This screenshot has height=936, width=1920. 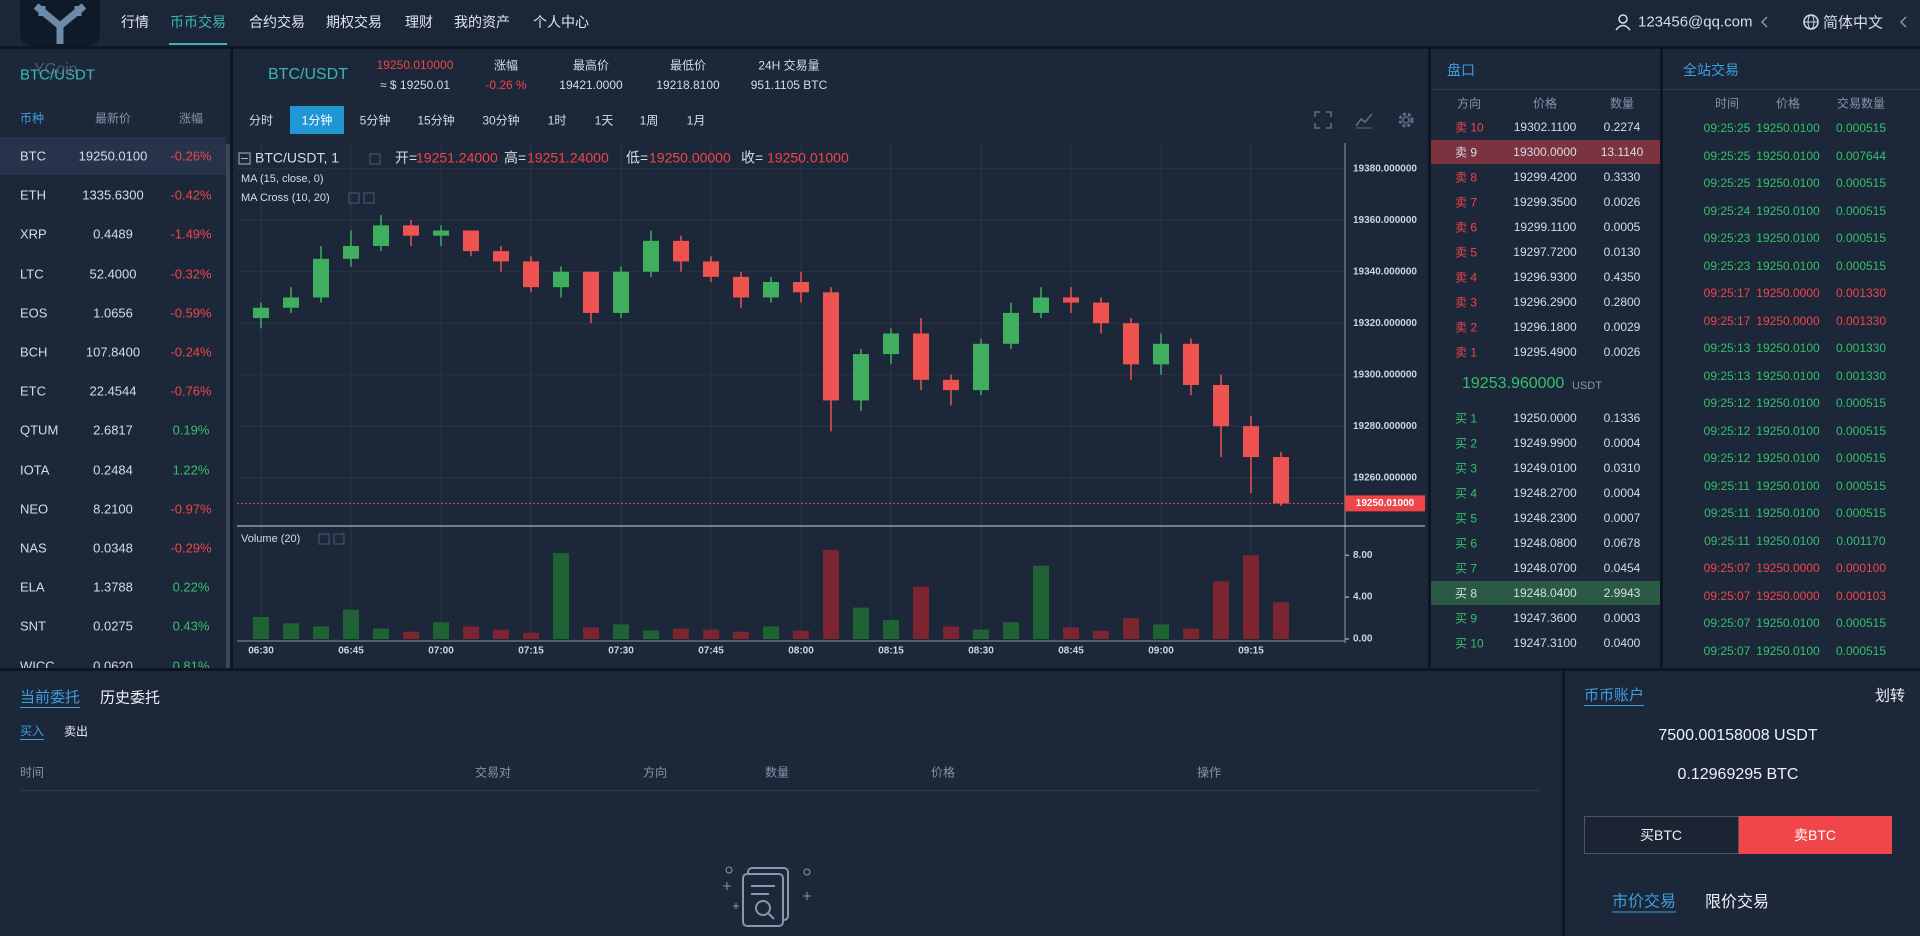 What do you see at coordinates (76, 731) in the screenshot?
I see `side-tab: 卖出` at bounding box center [76, 731].